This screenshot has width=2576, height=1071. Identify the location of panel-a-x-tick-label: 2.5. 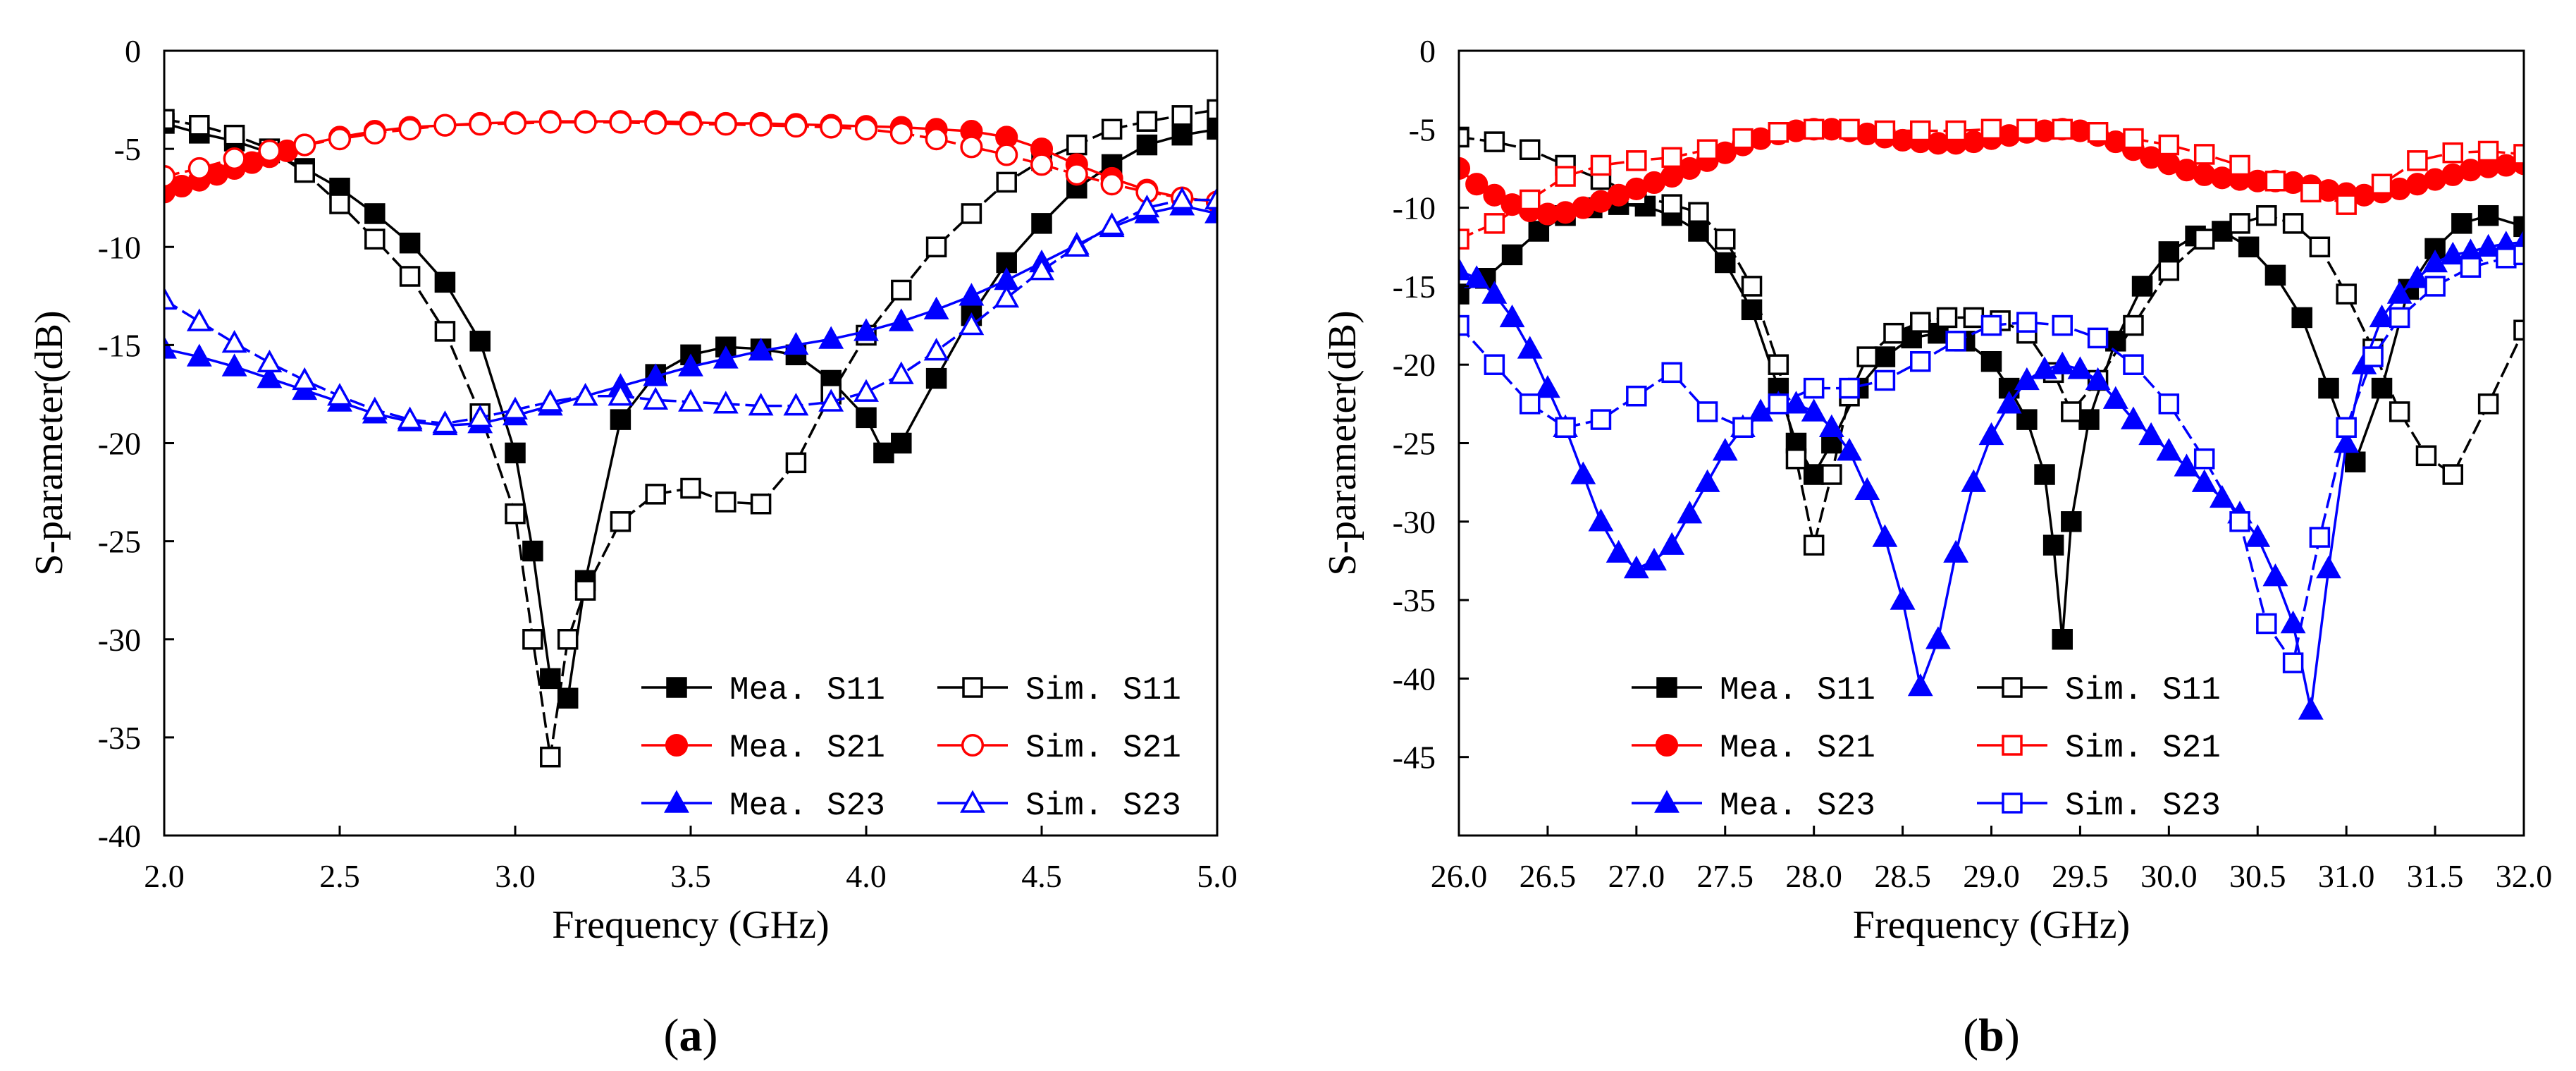
(339, 876).